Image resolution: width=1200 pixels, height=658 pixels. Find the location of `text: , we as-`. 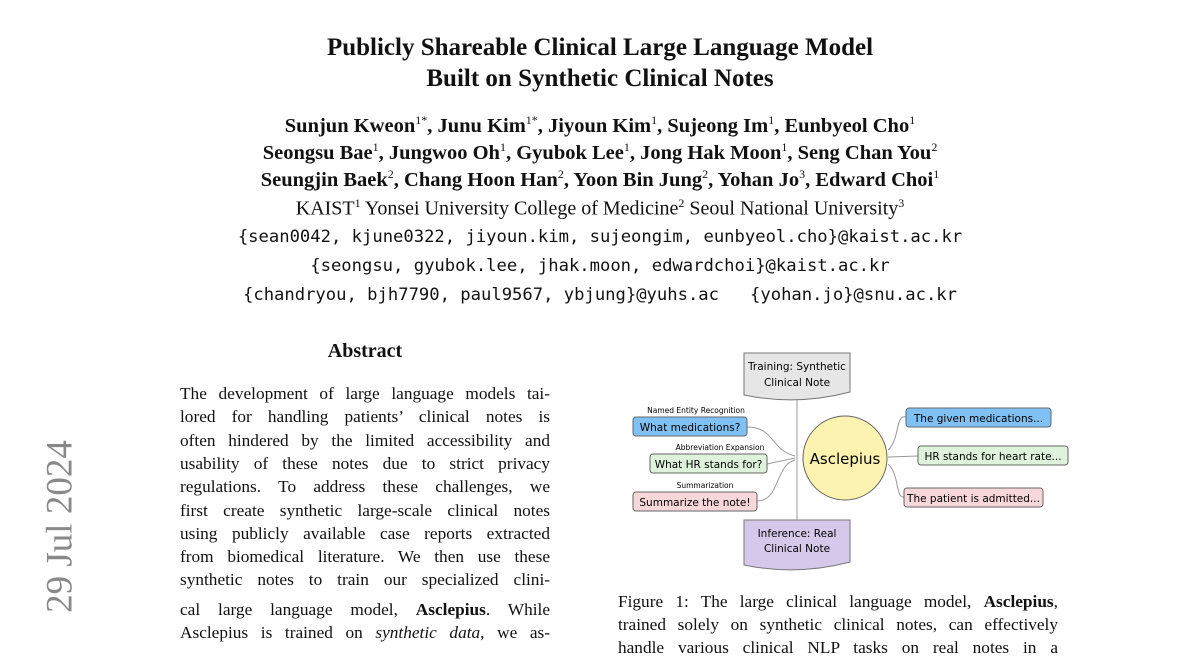

text: , we as- is located at coordinates (515, 632).